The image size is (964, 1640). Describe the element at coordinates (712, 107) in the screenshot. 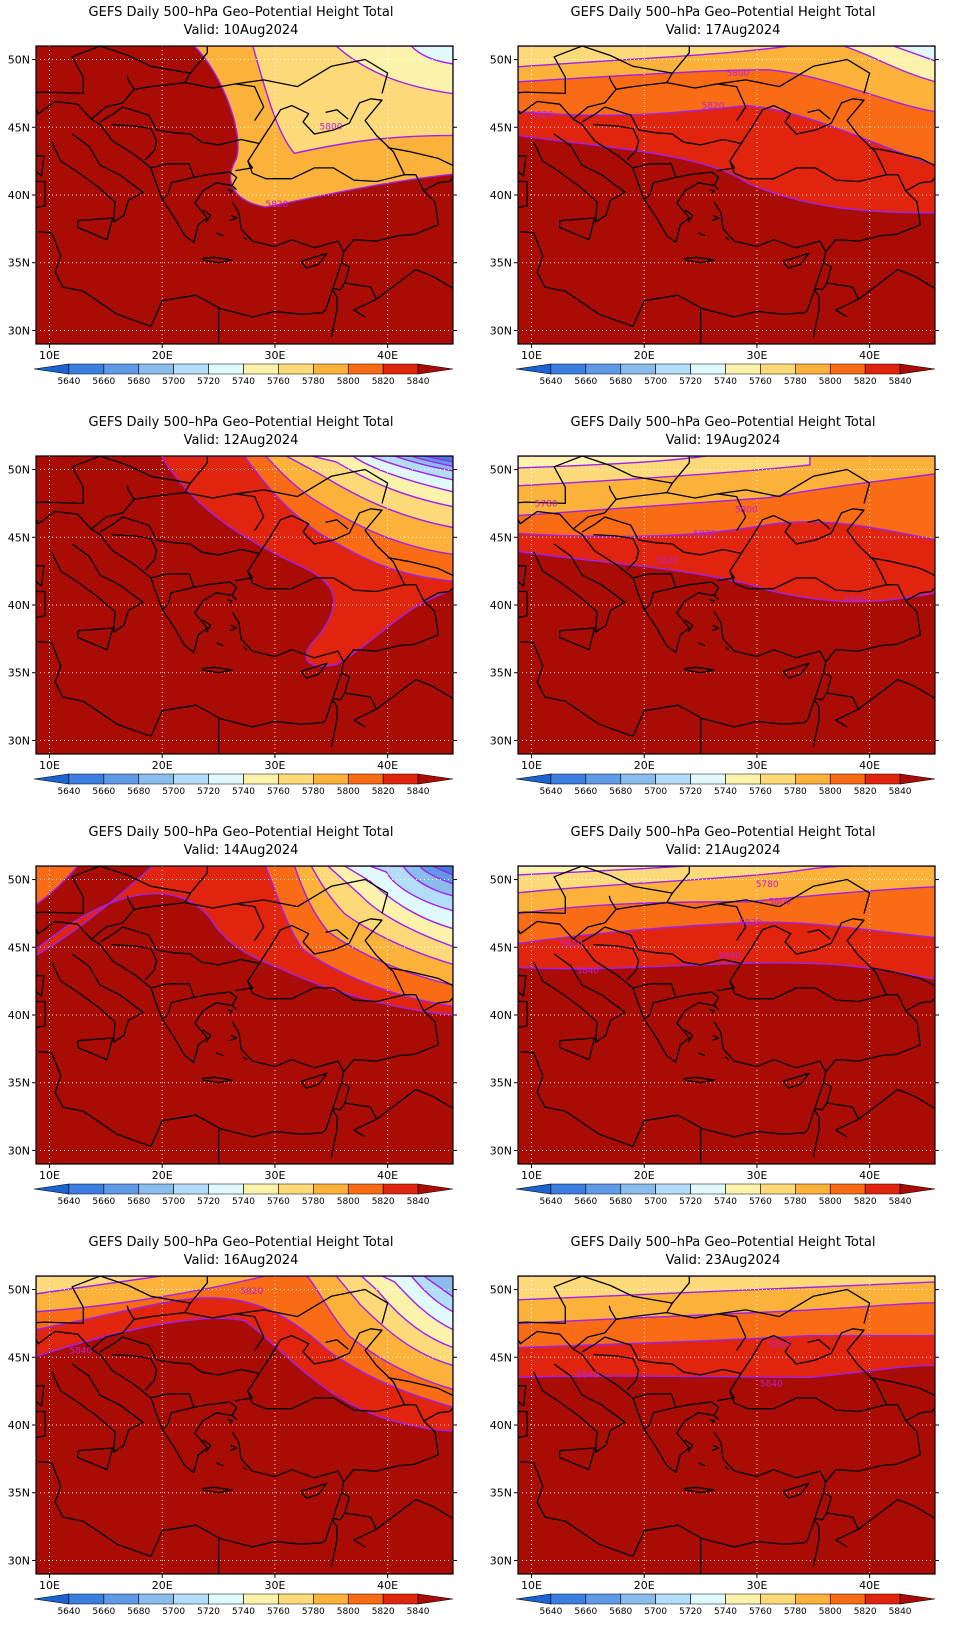

I see `contour-label: 5820` at that location.